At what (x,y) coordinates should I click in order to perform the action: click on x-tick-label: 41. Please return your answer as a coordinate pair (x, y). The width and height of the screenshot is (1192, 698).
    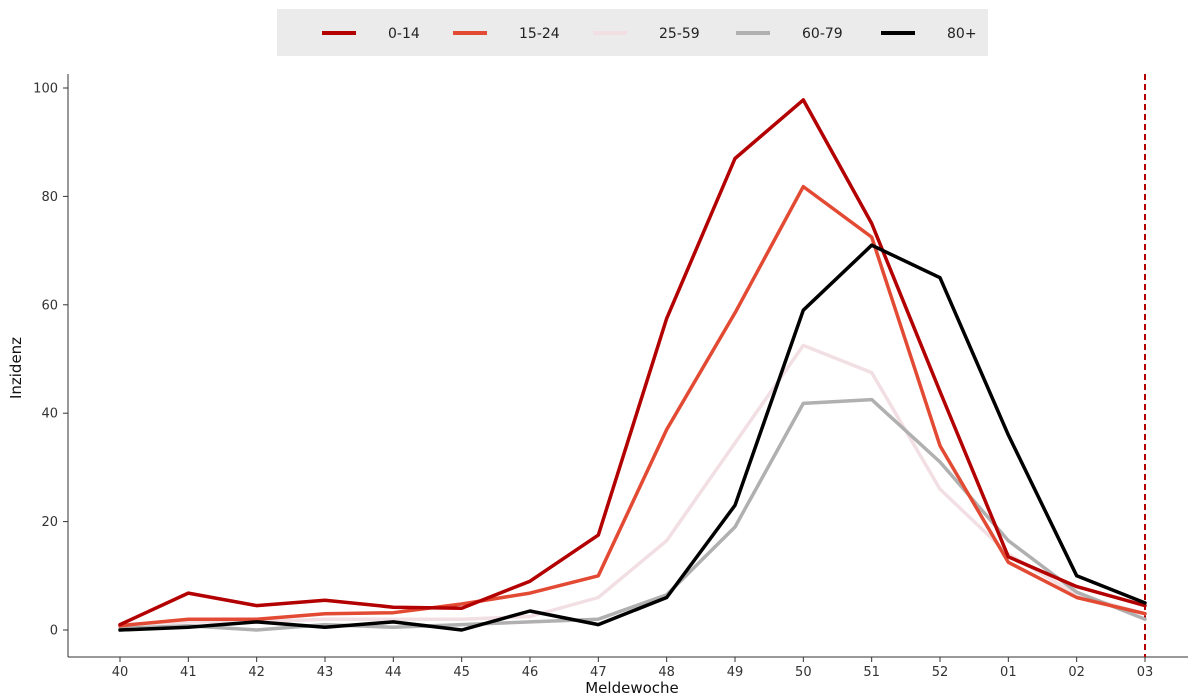
    Looking at the image, I should click on (188, 672).